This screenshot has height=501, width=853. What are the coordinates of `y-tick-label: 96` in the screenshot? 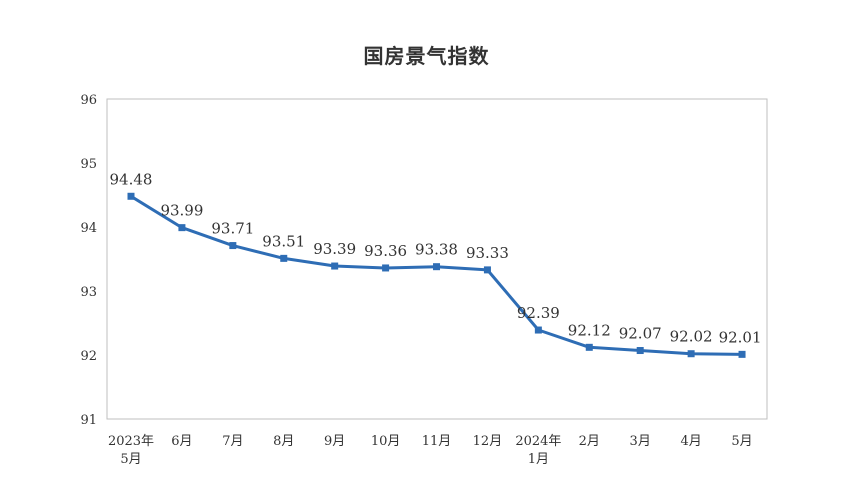 It's located at (88, 100).